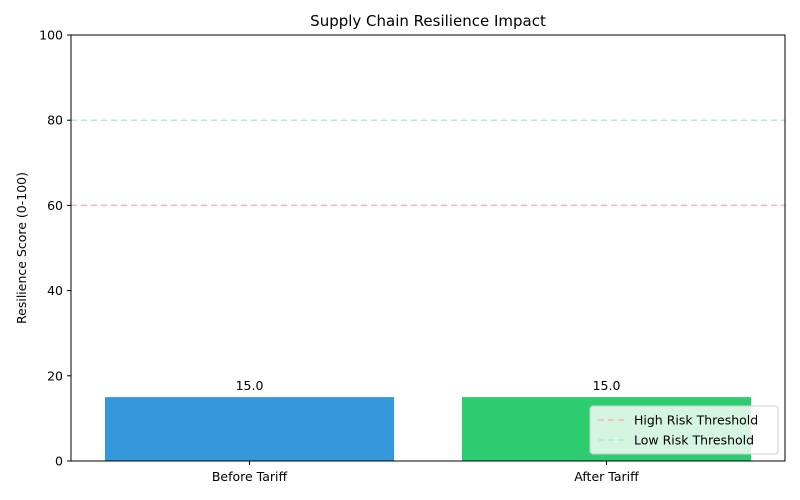 This screenshot has height=500, width=800. What do you see at coordinates (694, 440) in the screenshot?
I see `legend-label-1: Low Risk Threshold` at bounding box center [694, 440].